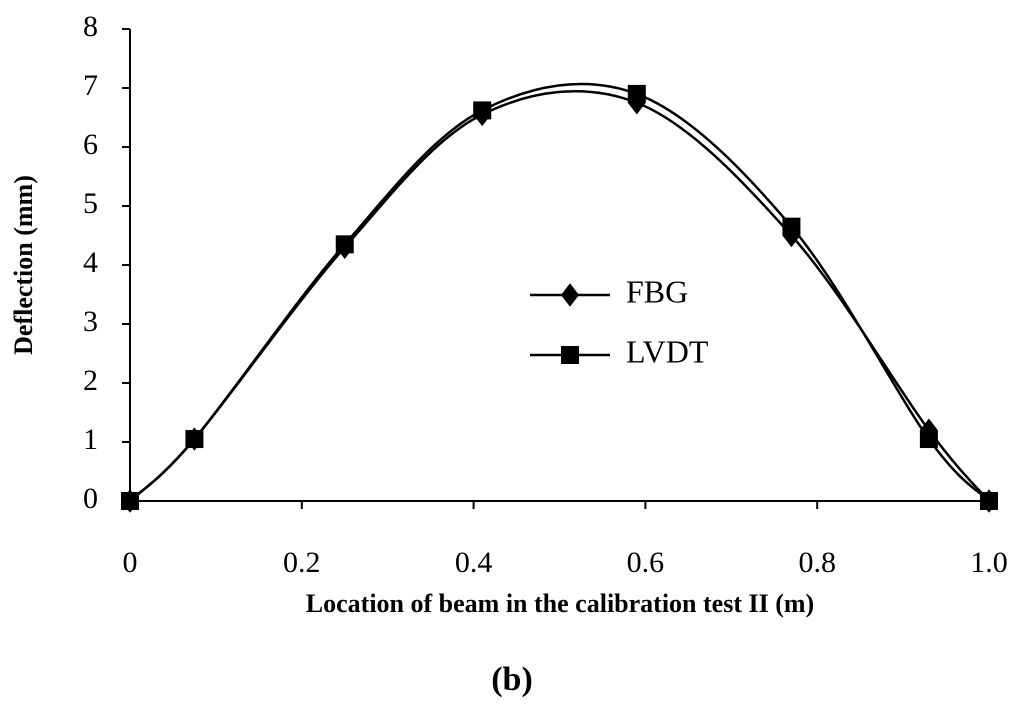 This screenshot has width=1024, height=710. Describe the element at coordinates (90, 144) in the screenshot. I see `y-tick-label: 6` at that location.